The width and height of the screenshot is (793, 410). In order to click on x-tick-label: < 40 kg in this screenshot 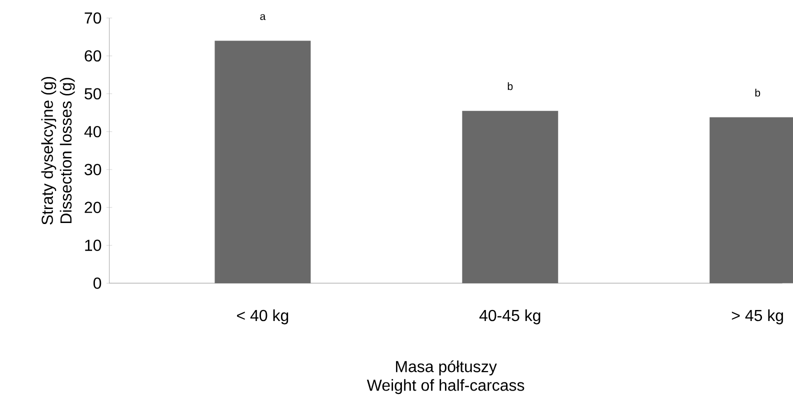, I will do `click(262, 317)`.